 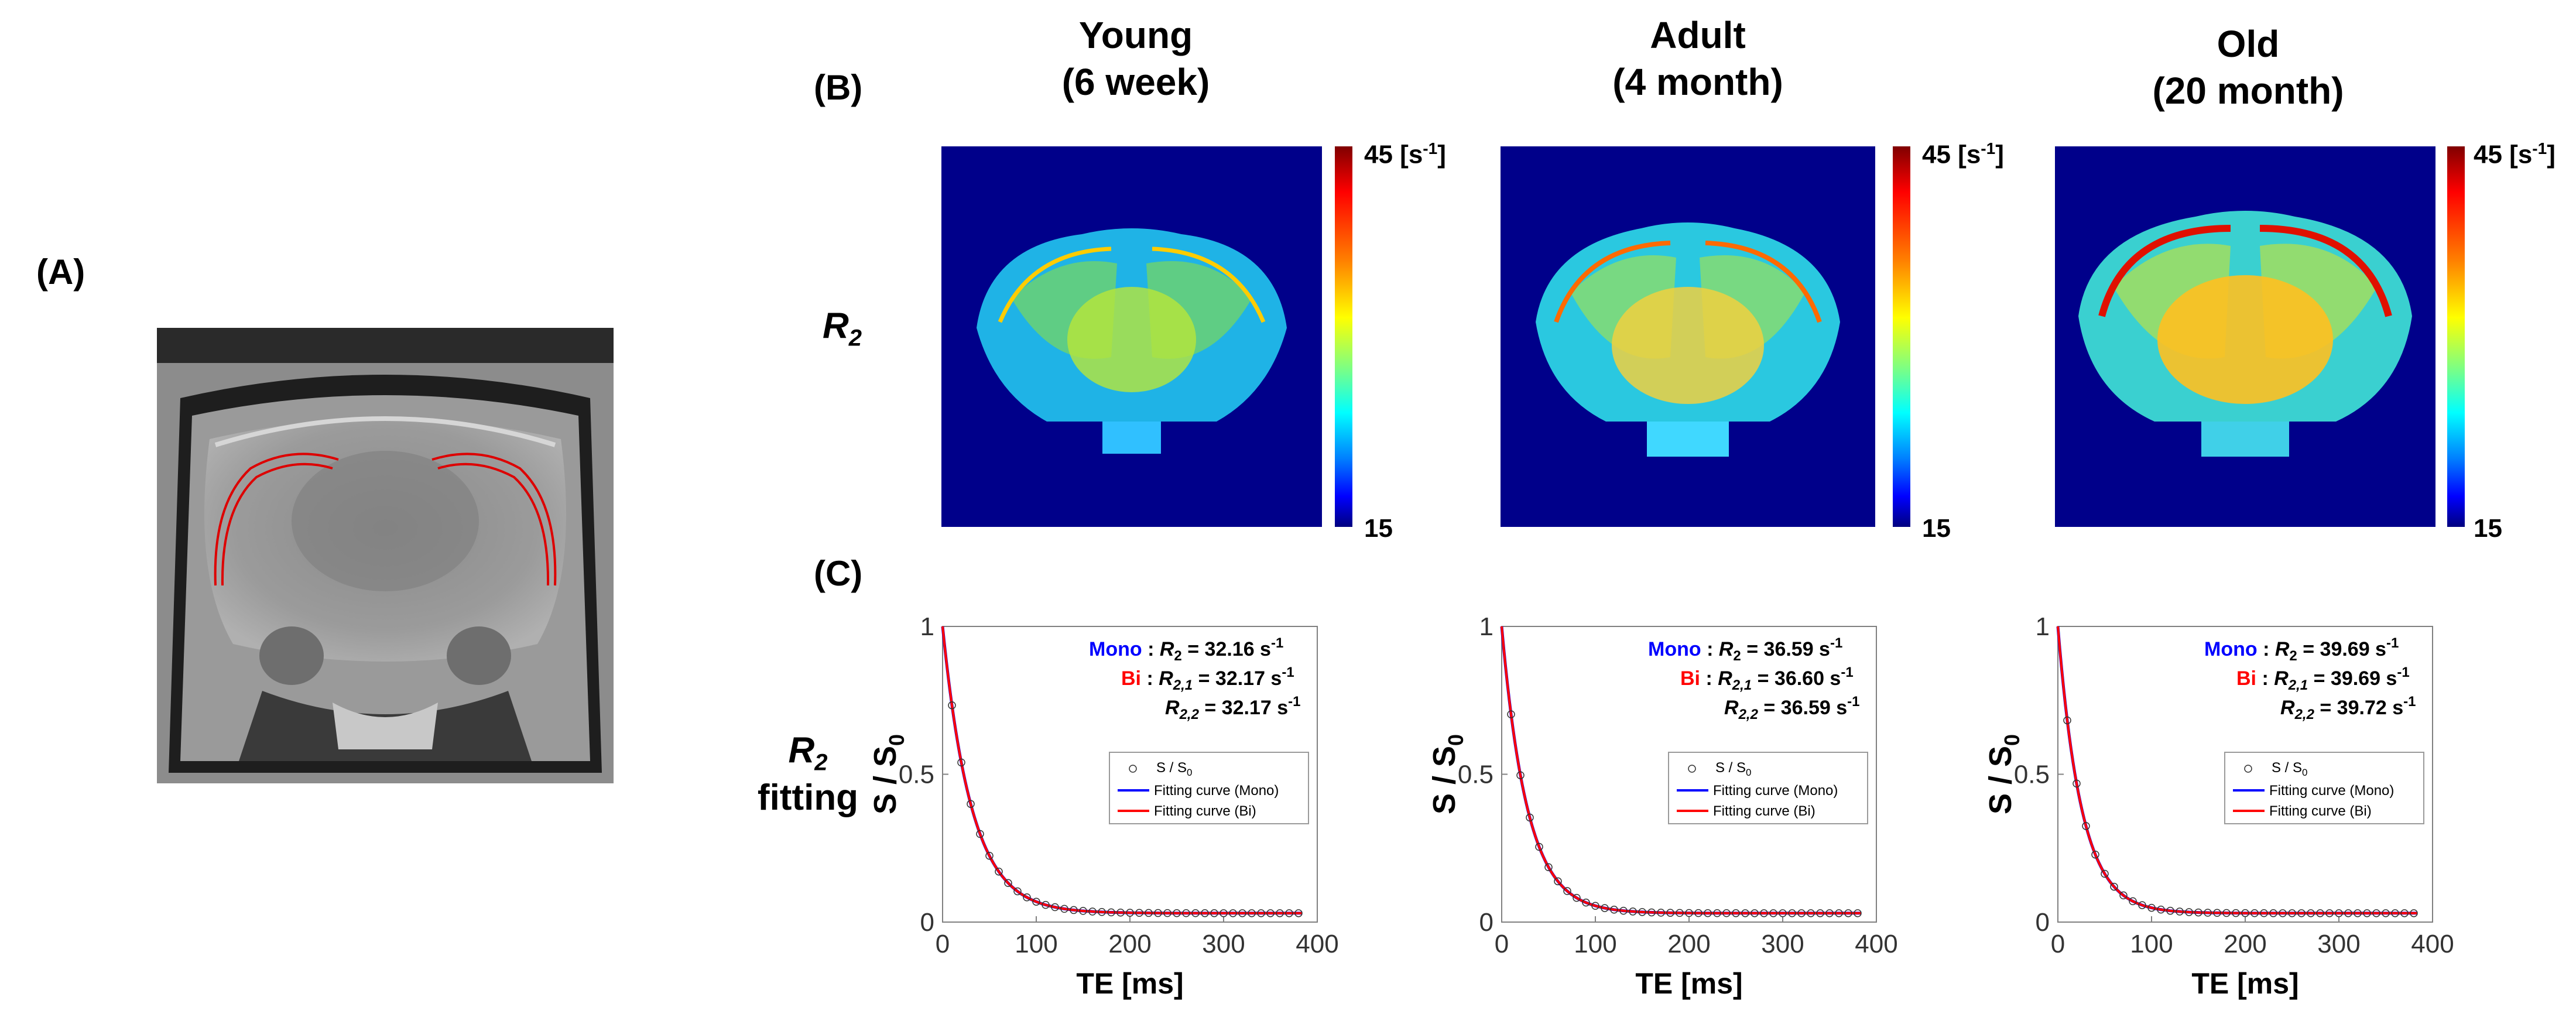 I want to click on row-label-r2-fitting: R2 fitting, so click(x=808, y=774).